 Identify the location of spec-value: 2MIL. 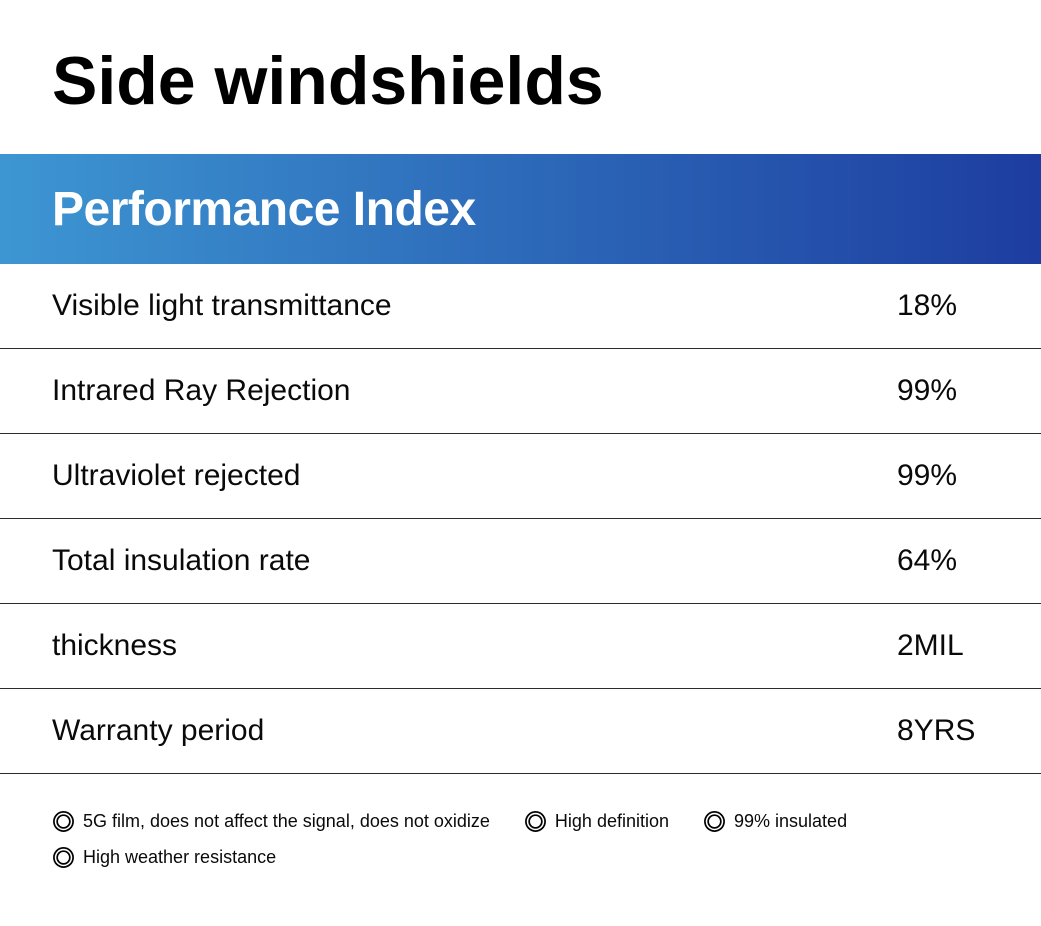
(930, 646).